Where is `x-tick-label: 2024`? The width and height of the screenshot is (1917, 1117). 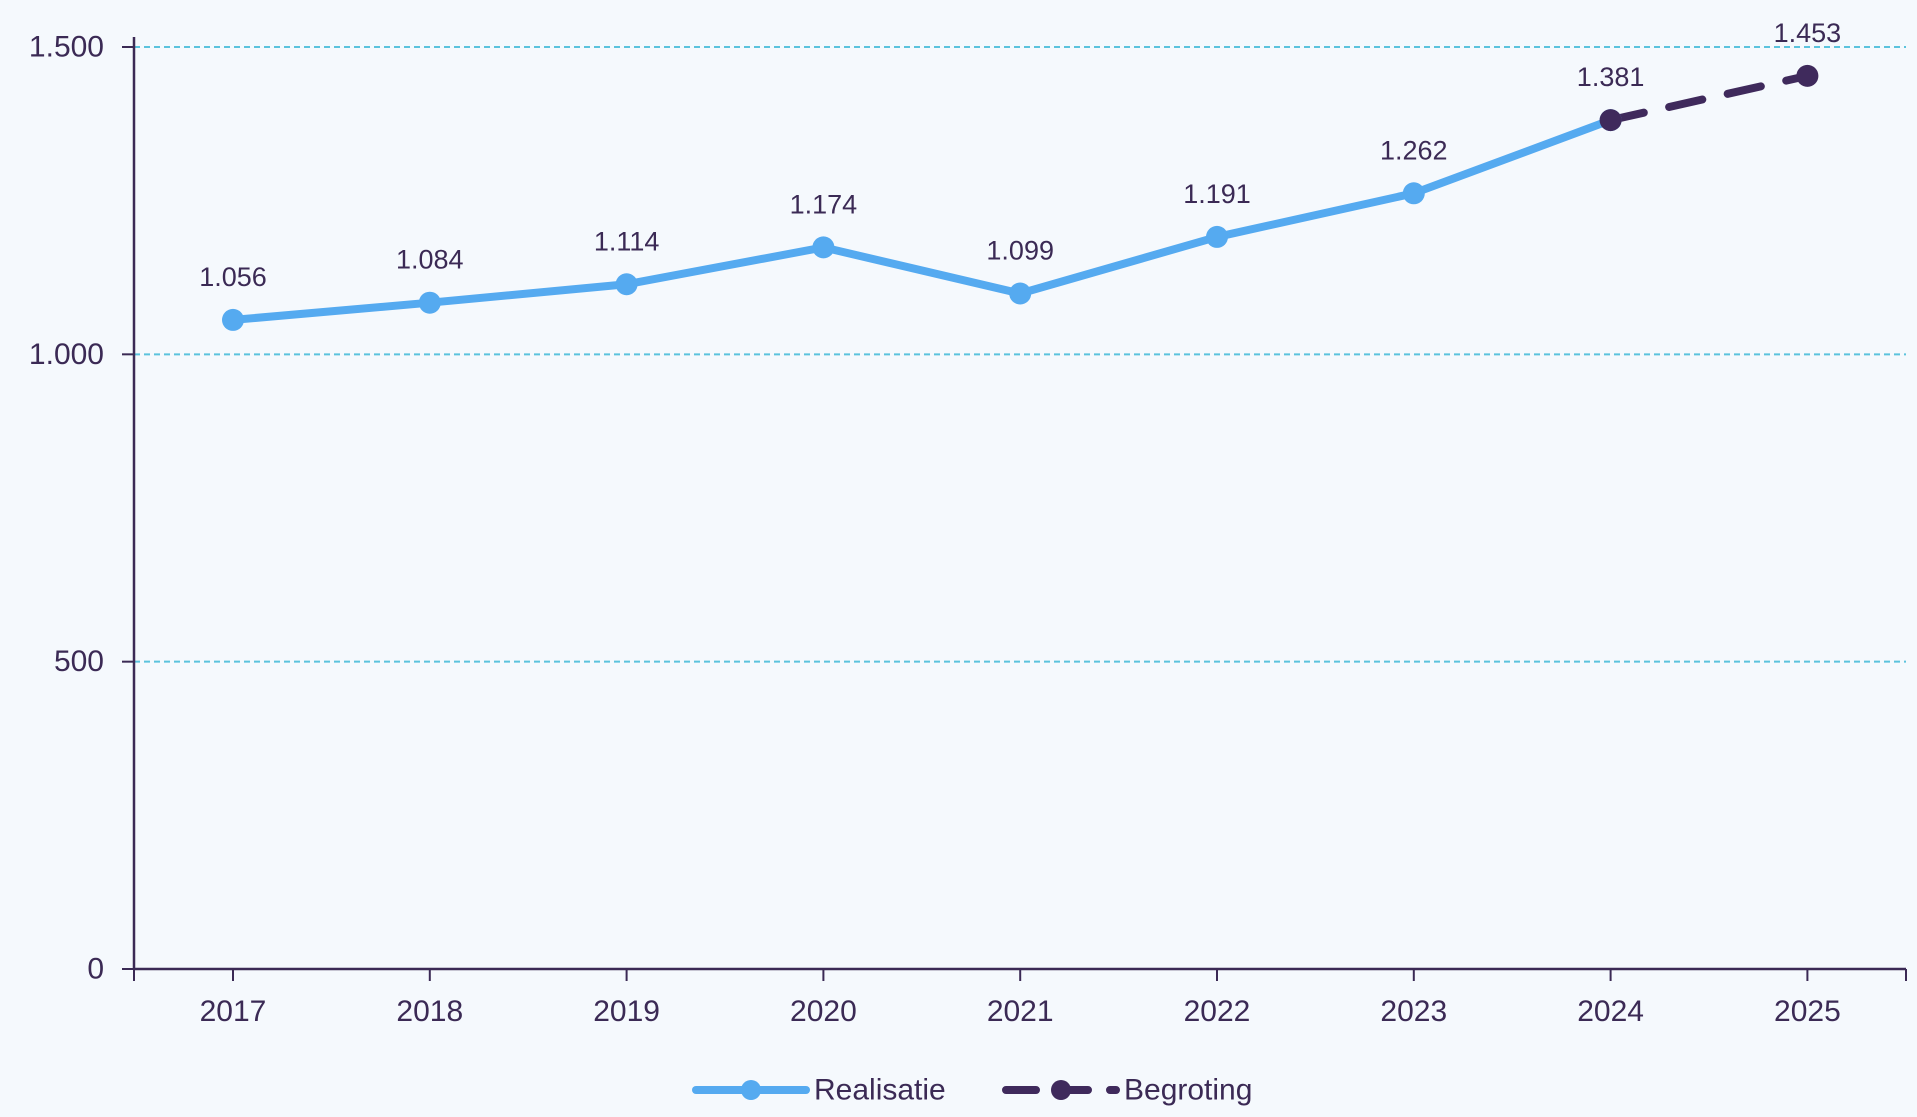
x-tick-label: 2024 is located at coordinates (1610, 1011).